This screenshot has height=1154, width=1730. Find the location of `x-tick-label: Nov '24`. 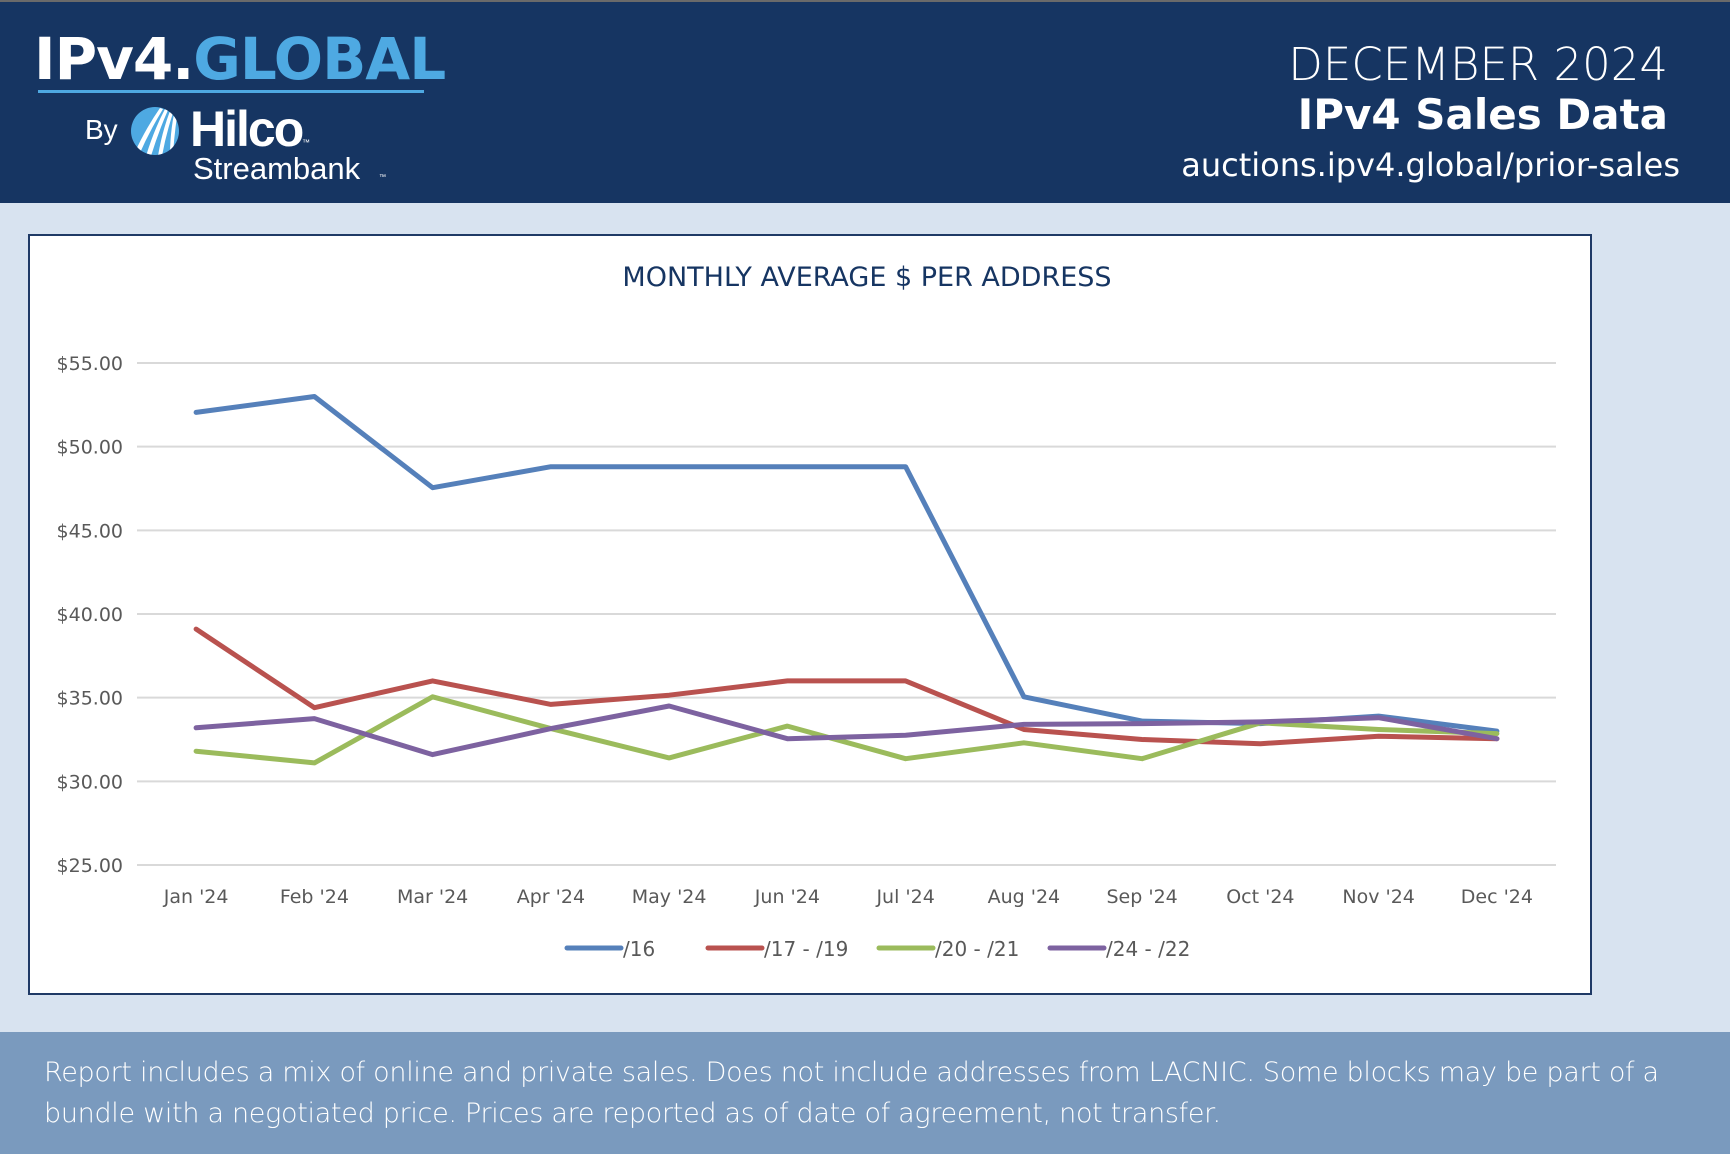

x-tick-label: Nov '24 is located at coordinates (1378, 897).